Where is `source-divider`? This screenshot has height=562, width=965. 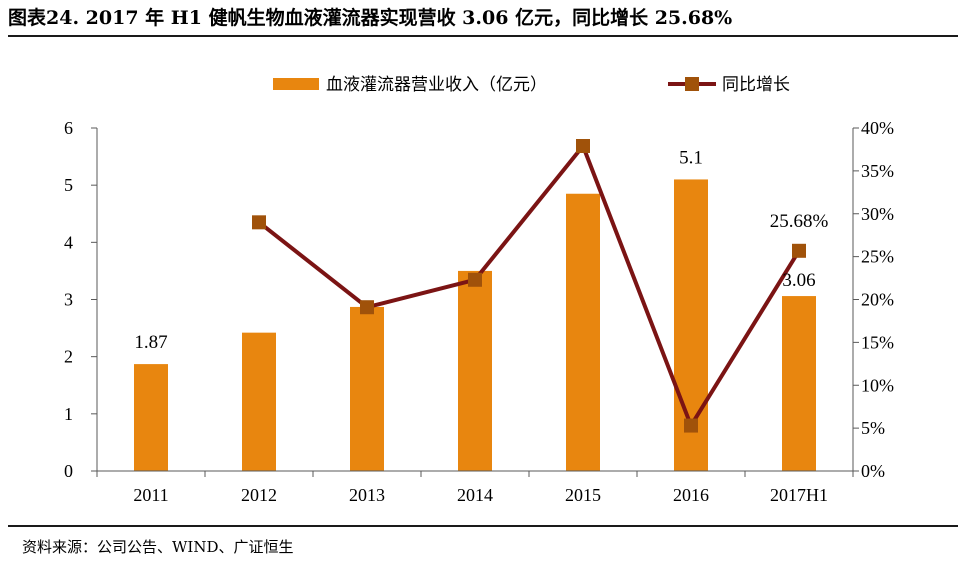
source-divider is located at coordinates (483, 526).